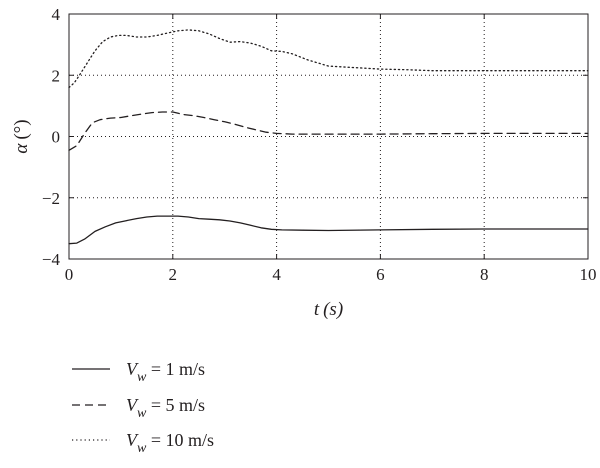 The image size is (600, 468). Describe the element at coordinates (588, 274) in the screenshot. I see `x-tick-label: 10` at that location.